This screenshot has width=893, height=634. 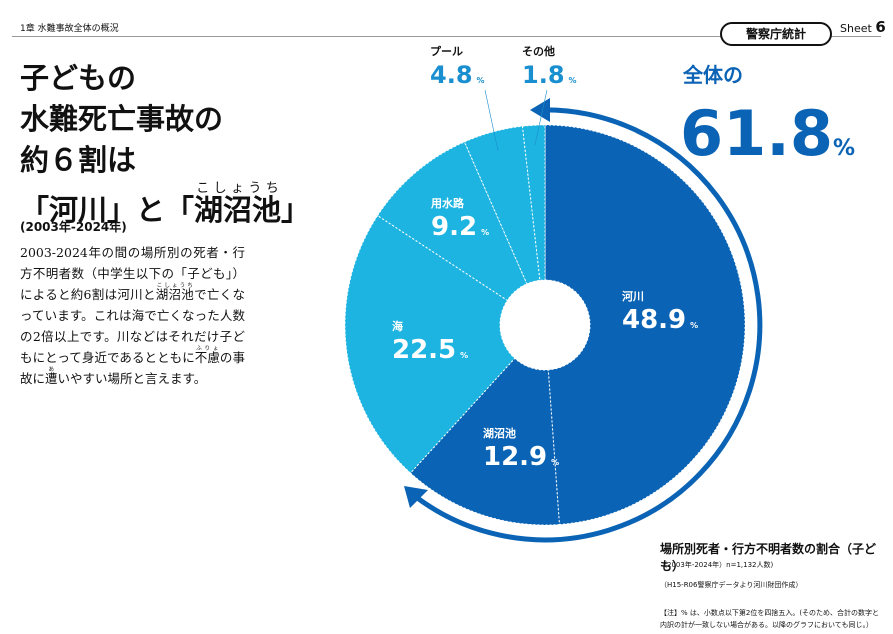 I want to click on value: 22.5, so click(x=424, y=350).